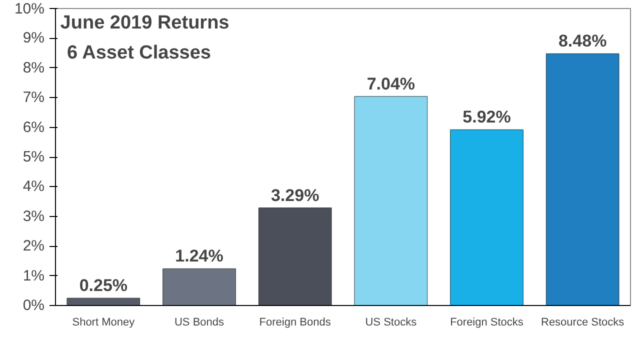 This screenshot has width=640, height=350. What do you see at coordinates (33, 67) in the screenshot?
I see `y-tick-label: 8%` at bounding box center [33, 67].